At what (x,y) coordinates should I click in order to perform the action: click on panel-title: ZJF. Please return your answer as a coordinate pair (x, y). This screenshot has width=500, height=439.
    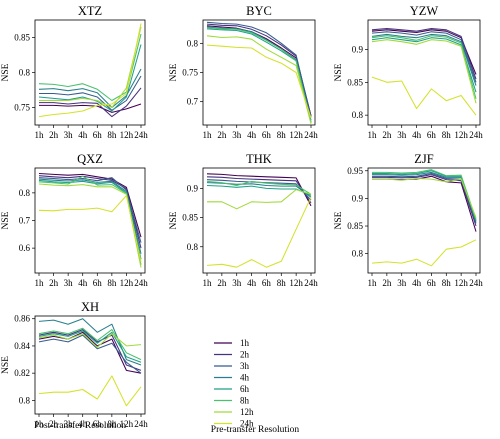
    Looking at the image, I should click on (424, 159).